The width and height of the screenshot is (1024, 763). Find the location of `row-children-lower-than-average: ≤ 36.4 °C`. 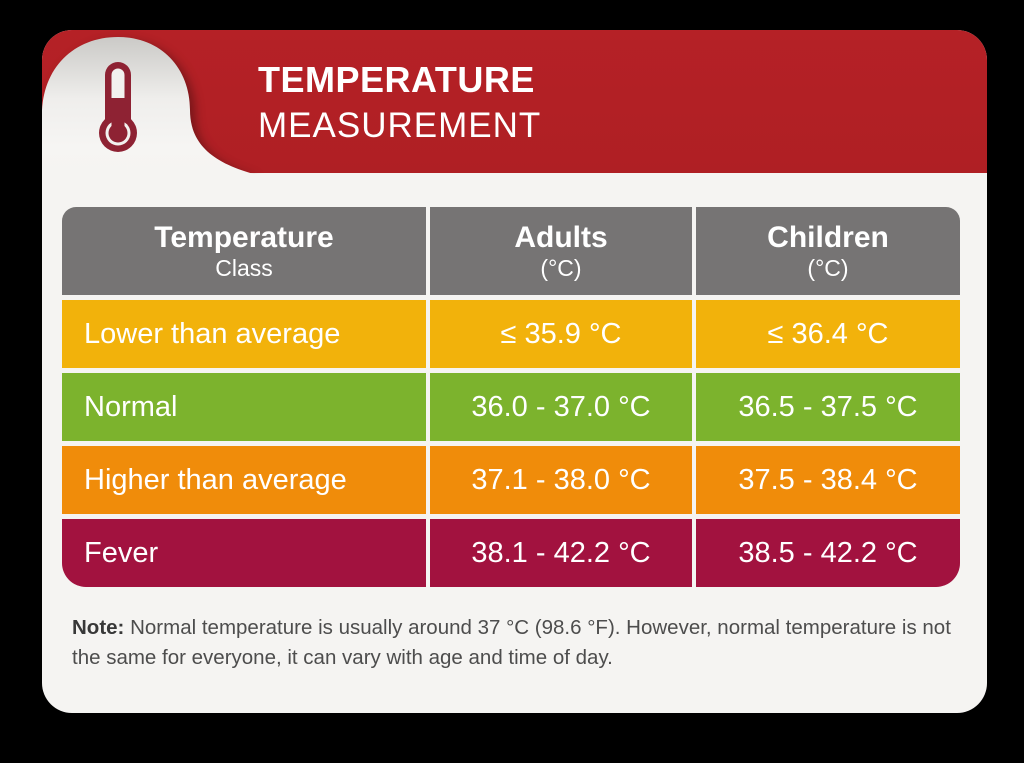

row-children-lower-than-average: ≤ 36.4 °C is located at coordinates (828, 334).